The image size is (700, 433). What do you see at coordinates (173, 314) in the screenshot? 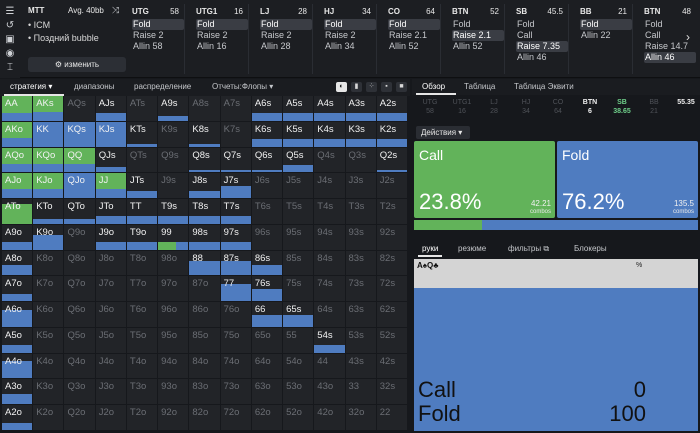
I see `hand-cell: 96o` at bounding box center [173, 314].